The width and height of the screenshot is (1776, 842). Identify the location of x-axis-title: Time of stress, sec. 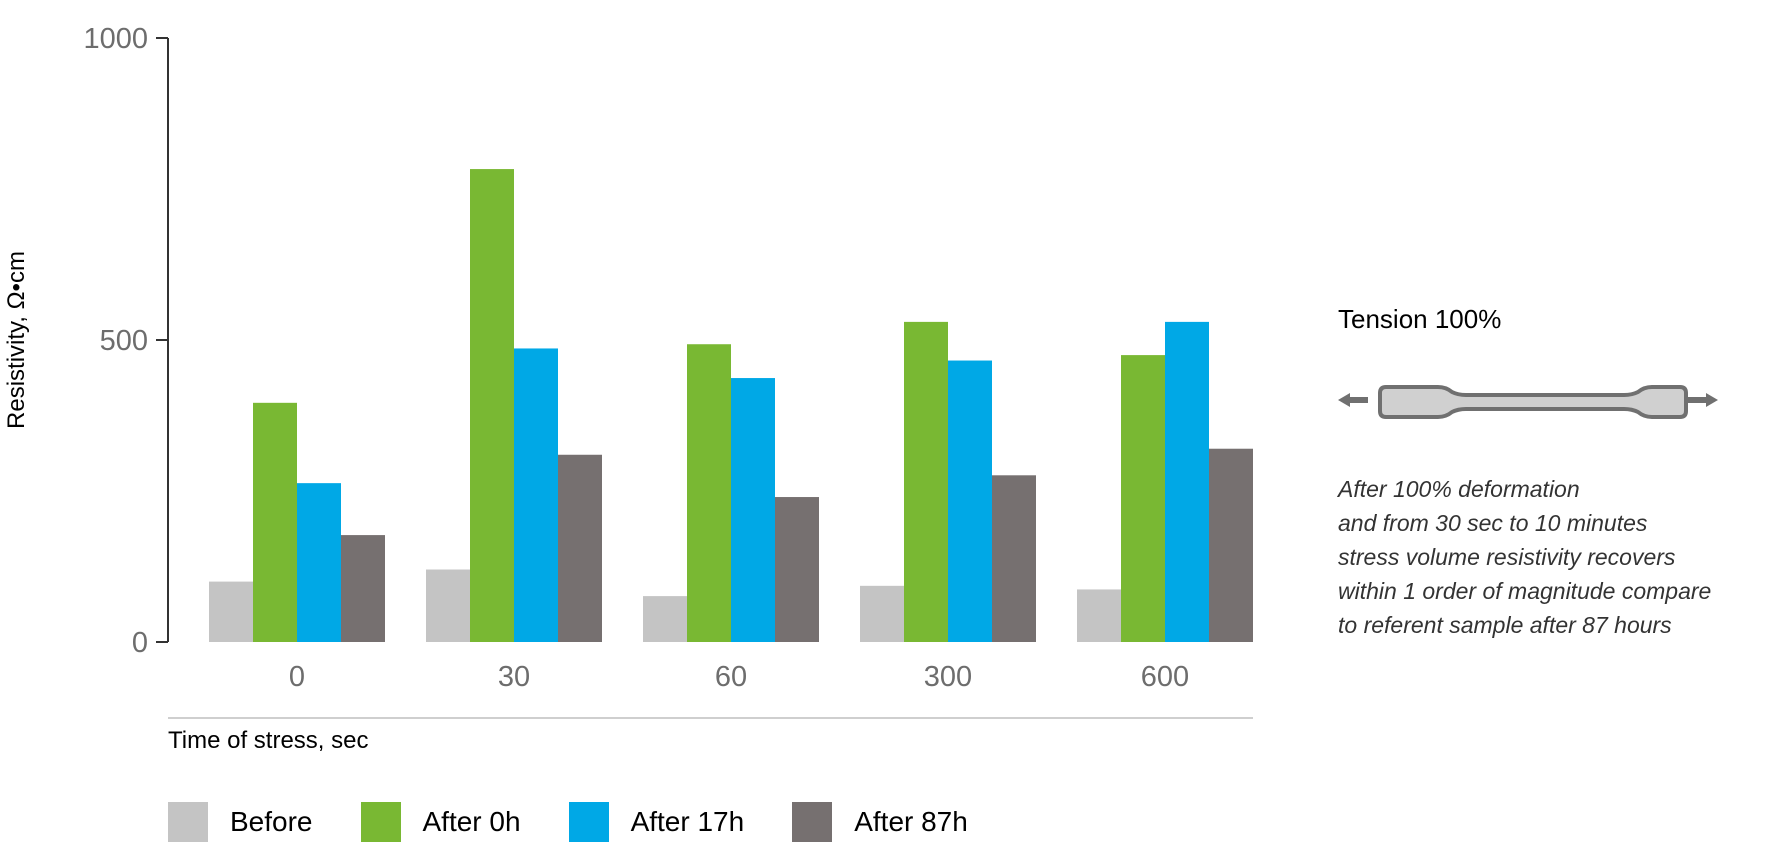
(268, 740).